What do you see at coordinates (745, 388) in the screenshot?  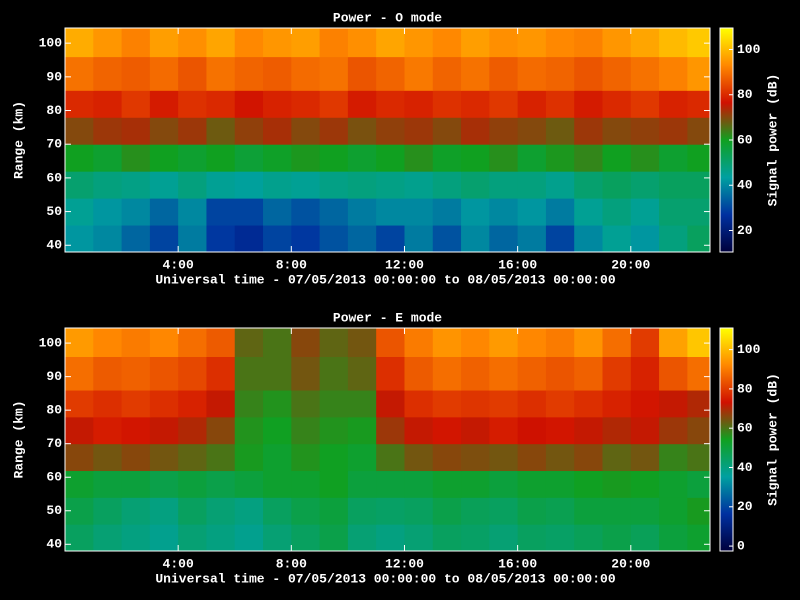 I see `colorbar-tick-label: 80` at bounding box center [745, 388].